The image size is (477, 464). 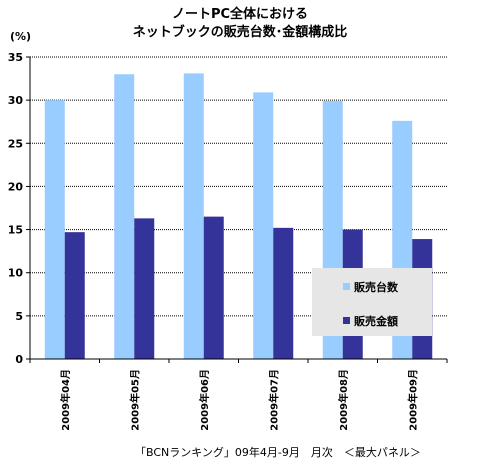 What do you see at coordinates (346, 320) in the screenshot?
I see `legend-swatch-amount` at bounding box center [346, 320].